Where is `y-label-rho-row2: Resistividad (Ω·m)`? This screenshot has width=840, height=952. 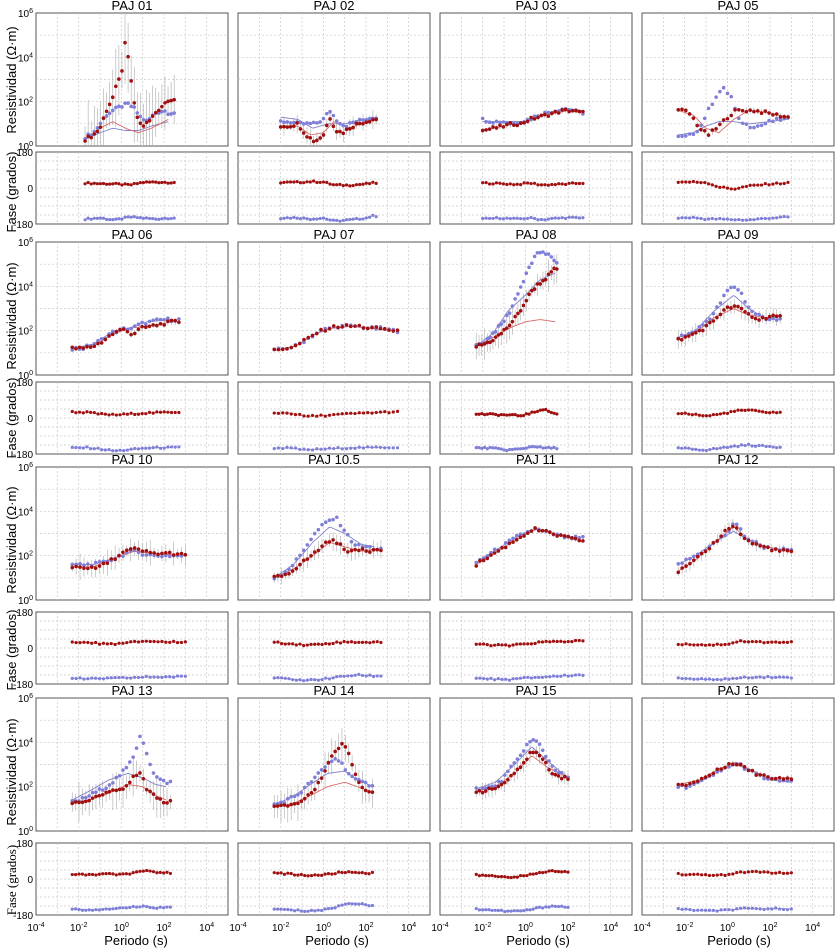 y-label-rho-row2: Resistividad (Ω·m) is located at coordinates (11, 315).